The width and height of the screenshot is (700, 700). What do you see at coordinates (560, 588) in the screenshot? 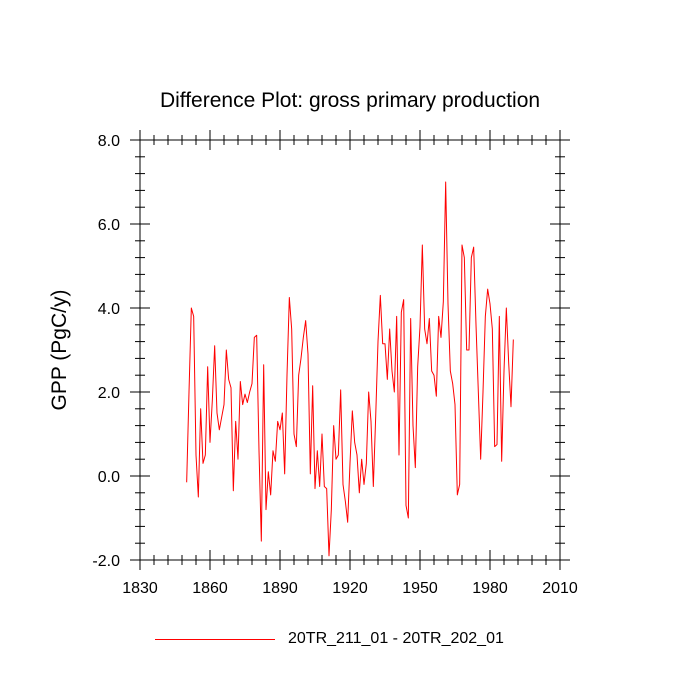
I see `x-tick-label: 2010` at bounding box center [560, 588].